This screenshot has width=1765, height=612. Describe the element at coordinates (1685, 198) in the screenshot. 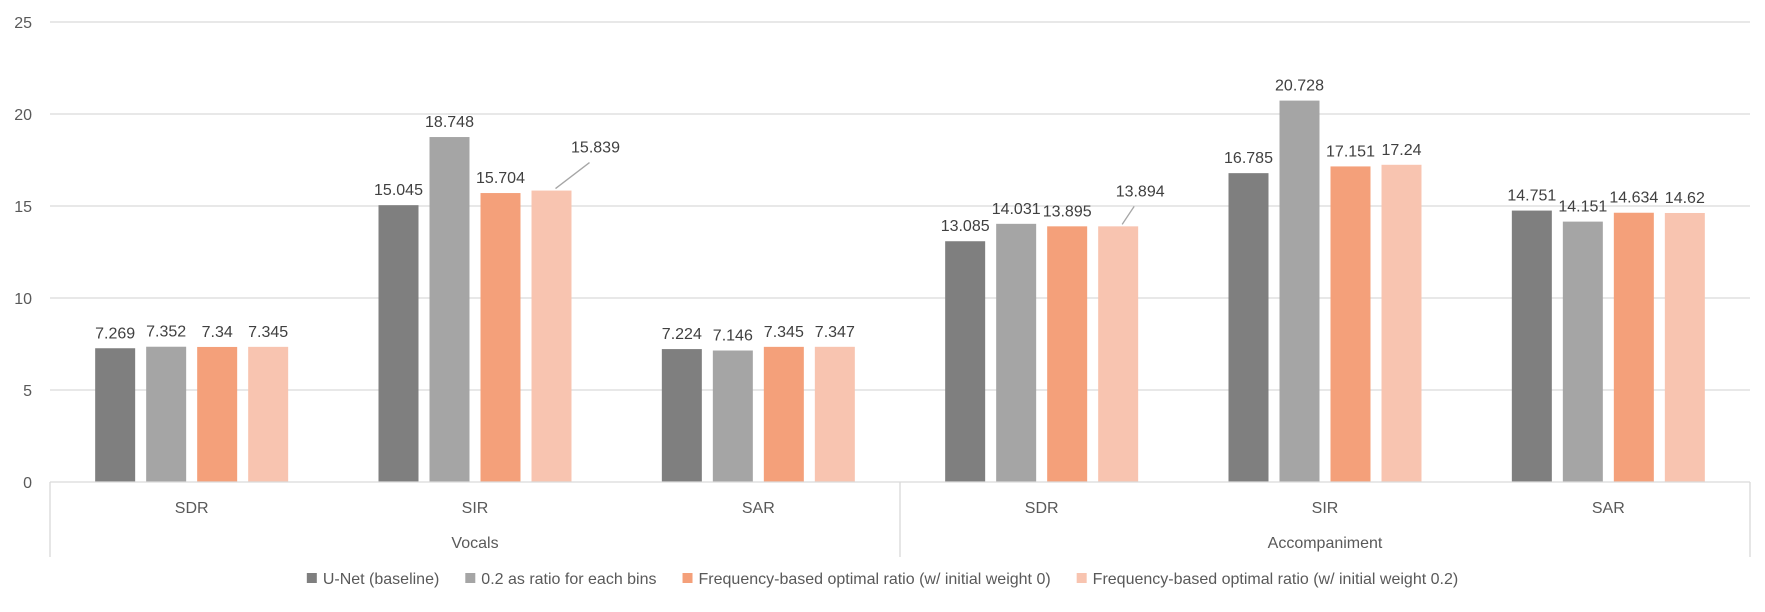

I see `data-label: 14.62` at that location.